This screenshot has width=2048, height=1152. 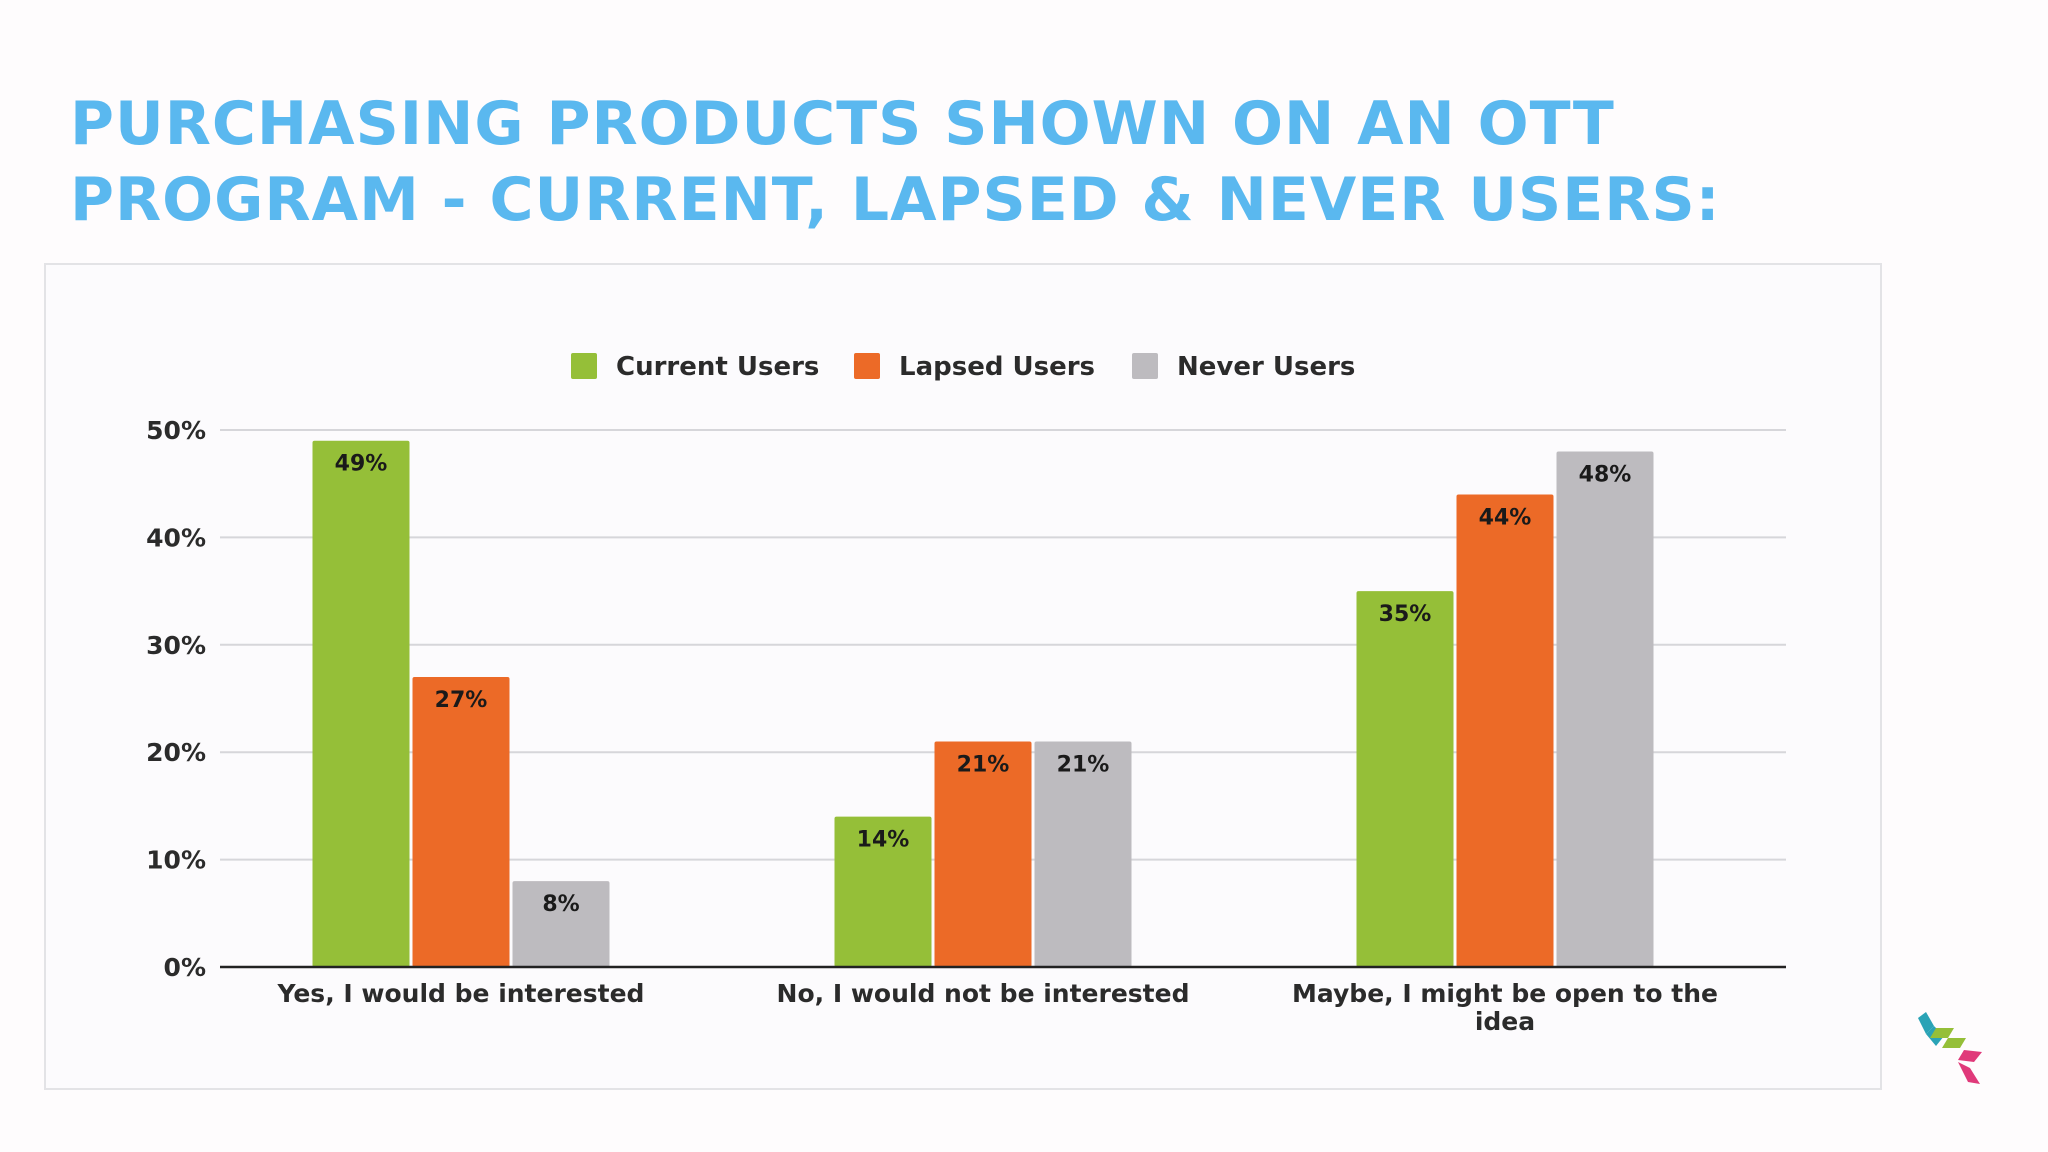 What do you see at coordinates (717, 367) in the screenshot?
I see `legend-label: Current Users` at bounding box center [717, 367].